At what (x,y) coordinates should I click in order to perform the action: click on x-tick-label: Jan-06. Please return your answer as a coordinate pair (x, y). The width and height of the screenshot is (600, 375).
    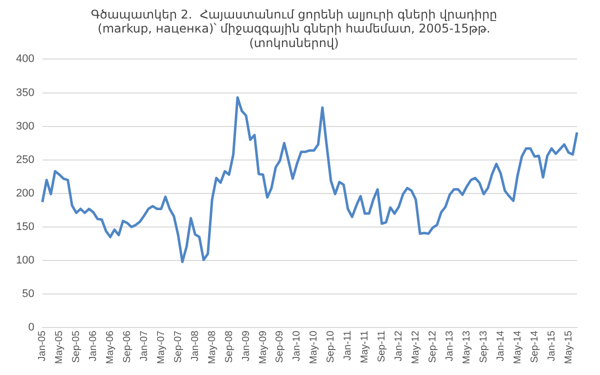
    Looking at the image, I should click on (94, 346).